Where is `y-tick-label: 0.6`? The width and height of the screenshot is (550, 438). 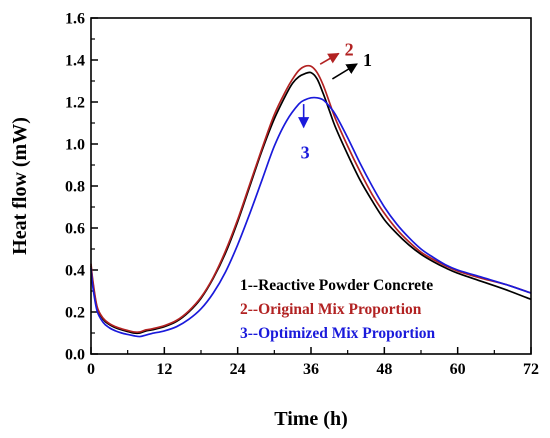 y-tick-label: 0.6 is located at coordinates (75, 229).